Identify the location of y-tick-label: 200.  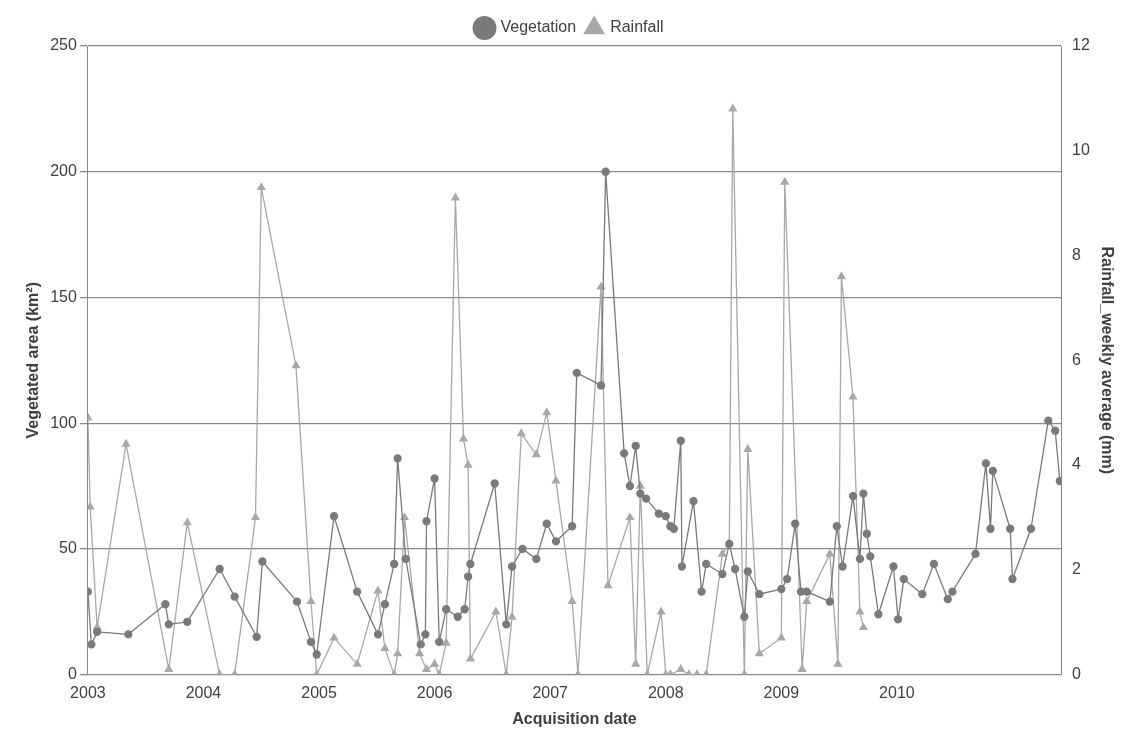
(63, 171).